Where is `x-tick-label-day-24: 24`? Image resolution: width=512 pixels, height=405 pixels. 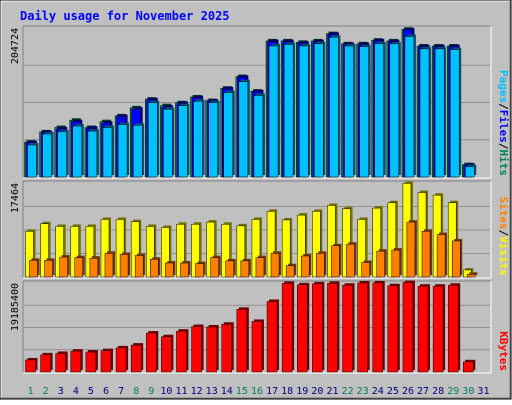 x-tick-label-day-24: 24 is located at coordinates (378, 391).